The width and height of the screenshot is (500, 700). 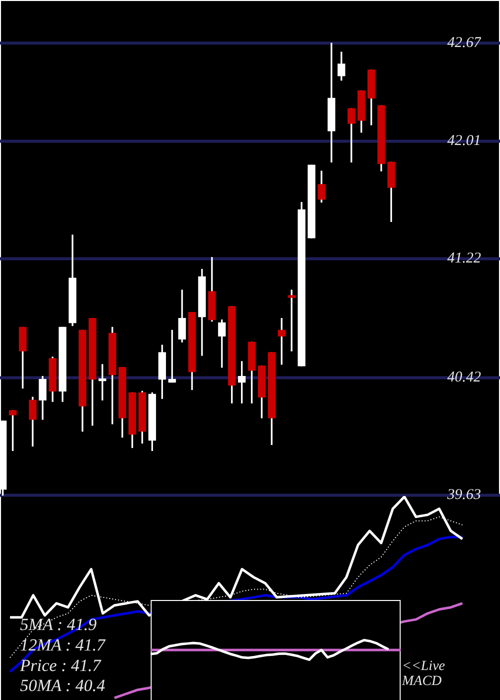 I want to click on y-tick-label: 39.63, so click(x=463, y=495).